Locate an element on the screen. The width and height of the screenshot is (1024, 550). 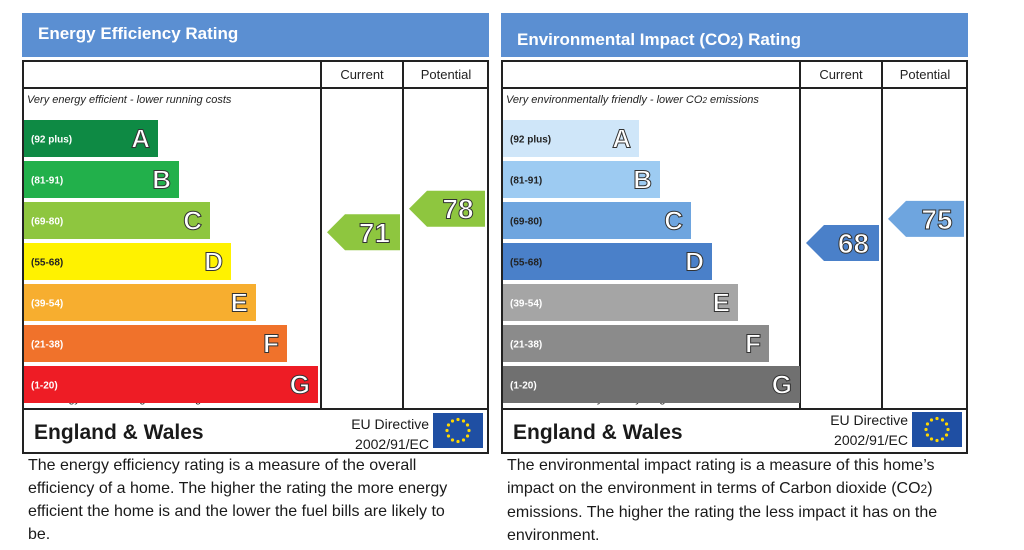
current-rating-value: 71 is located at coordinates (374, 232).